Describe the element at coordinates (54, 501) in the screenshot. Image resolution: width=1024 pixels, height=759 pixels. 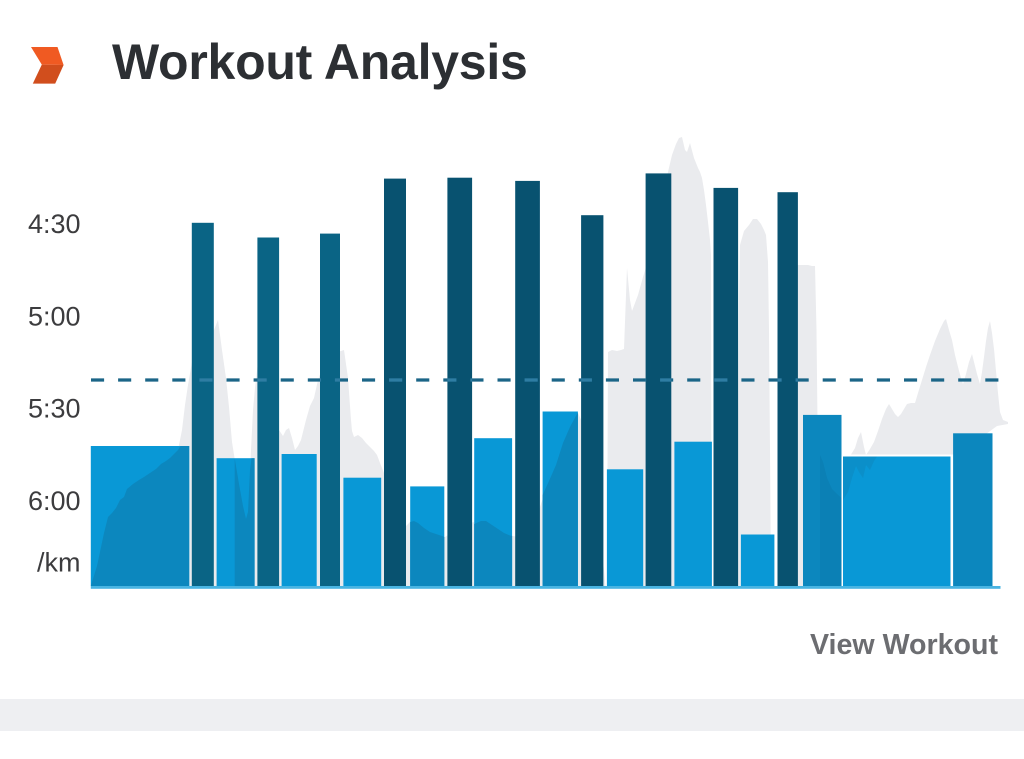
I see `svg-text: 6:00` at that location.